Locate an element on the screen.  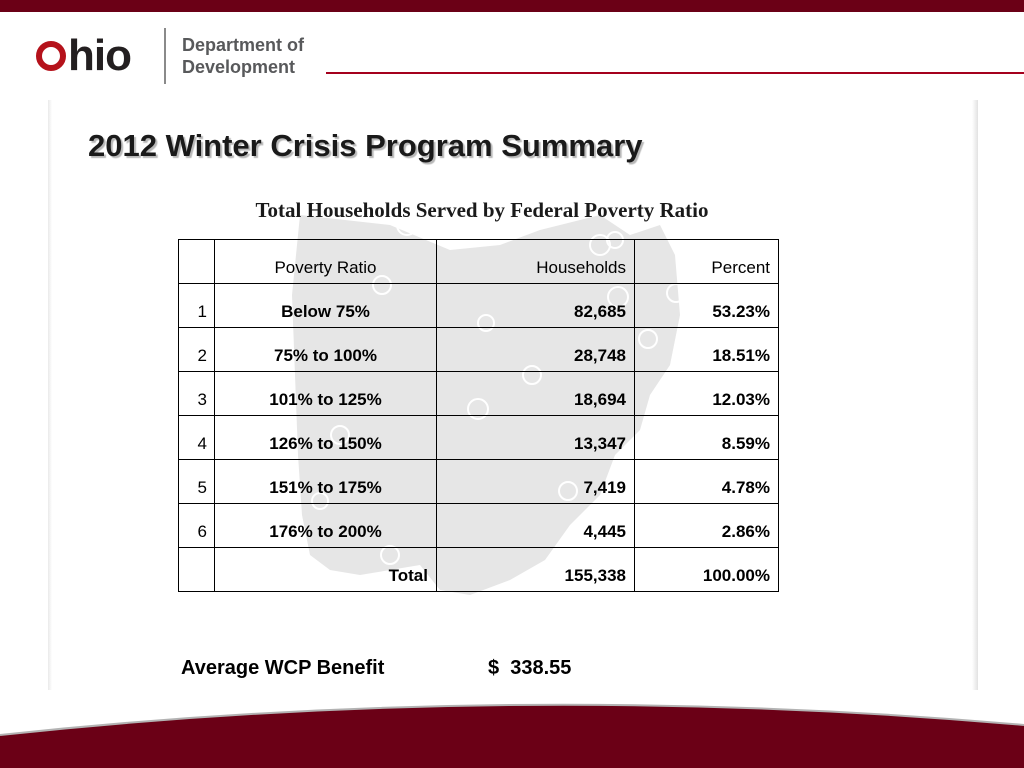
row-percent: 2.86% is located at coordinates (706, 525).